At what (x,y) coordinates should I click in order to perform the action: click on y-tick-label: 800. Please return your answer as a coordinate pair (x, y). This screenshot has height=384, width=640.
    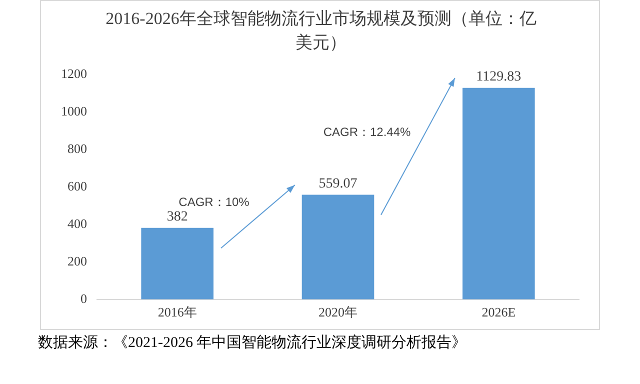
    Looking at the image, I should click on (77, 148).